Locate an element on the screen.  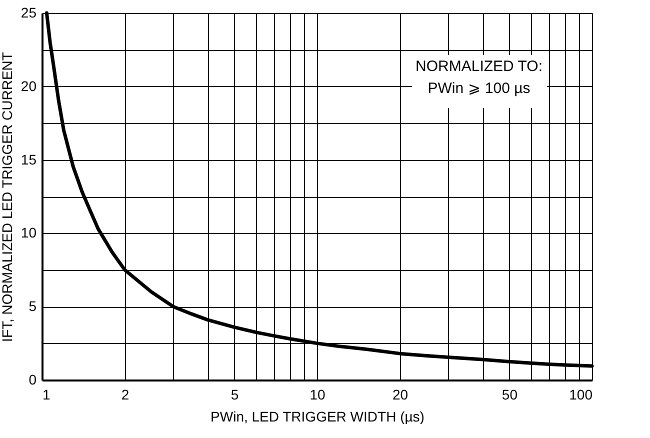
y-axis-title: IFT, NORMALIZED LED TRIGGER CURRENT is located at coordinates (7, 197).